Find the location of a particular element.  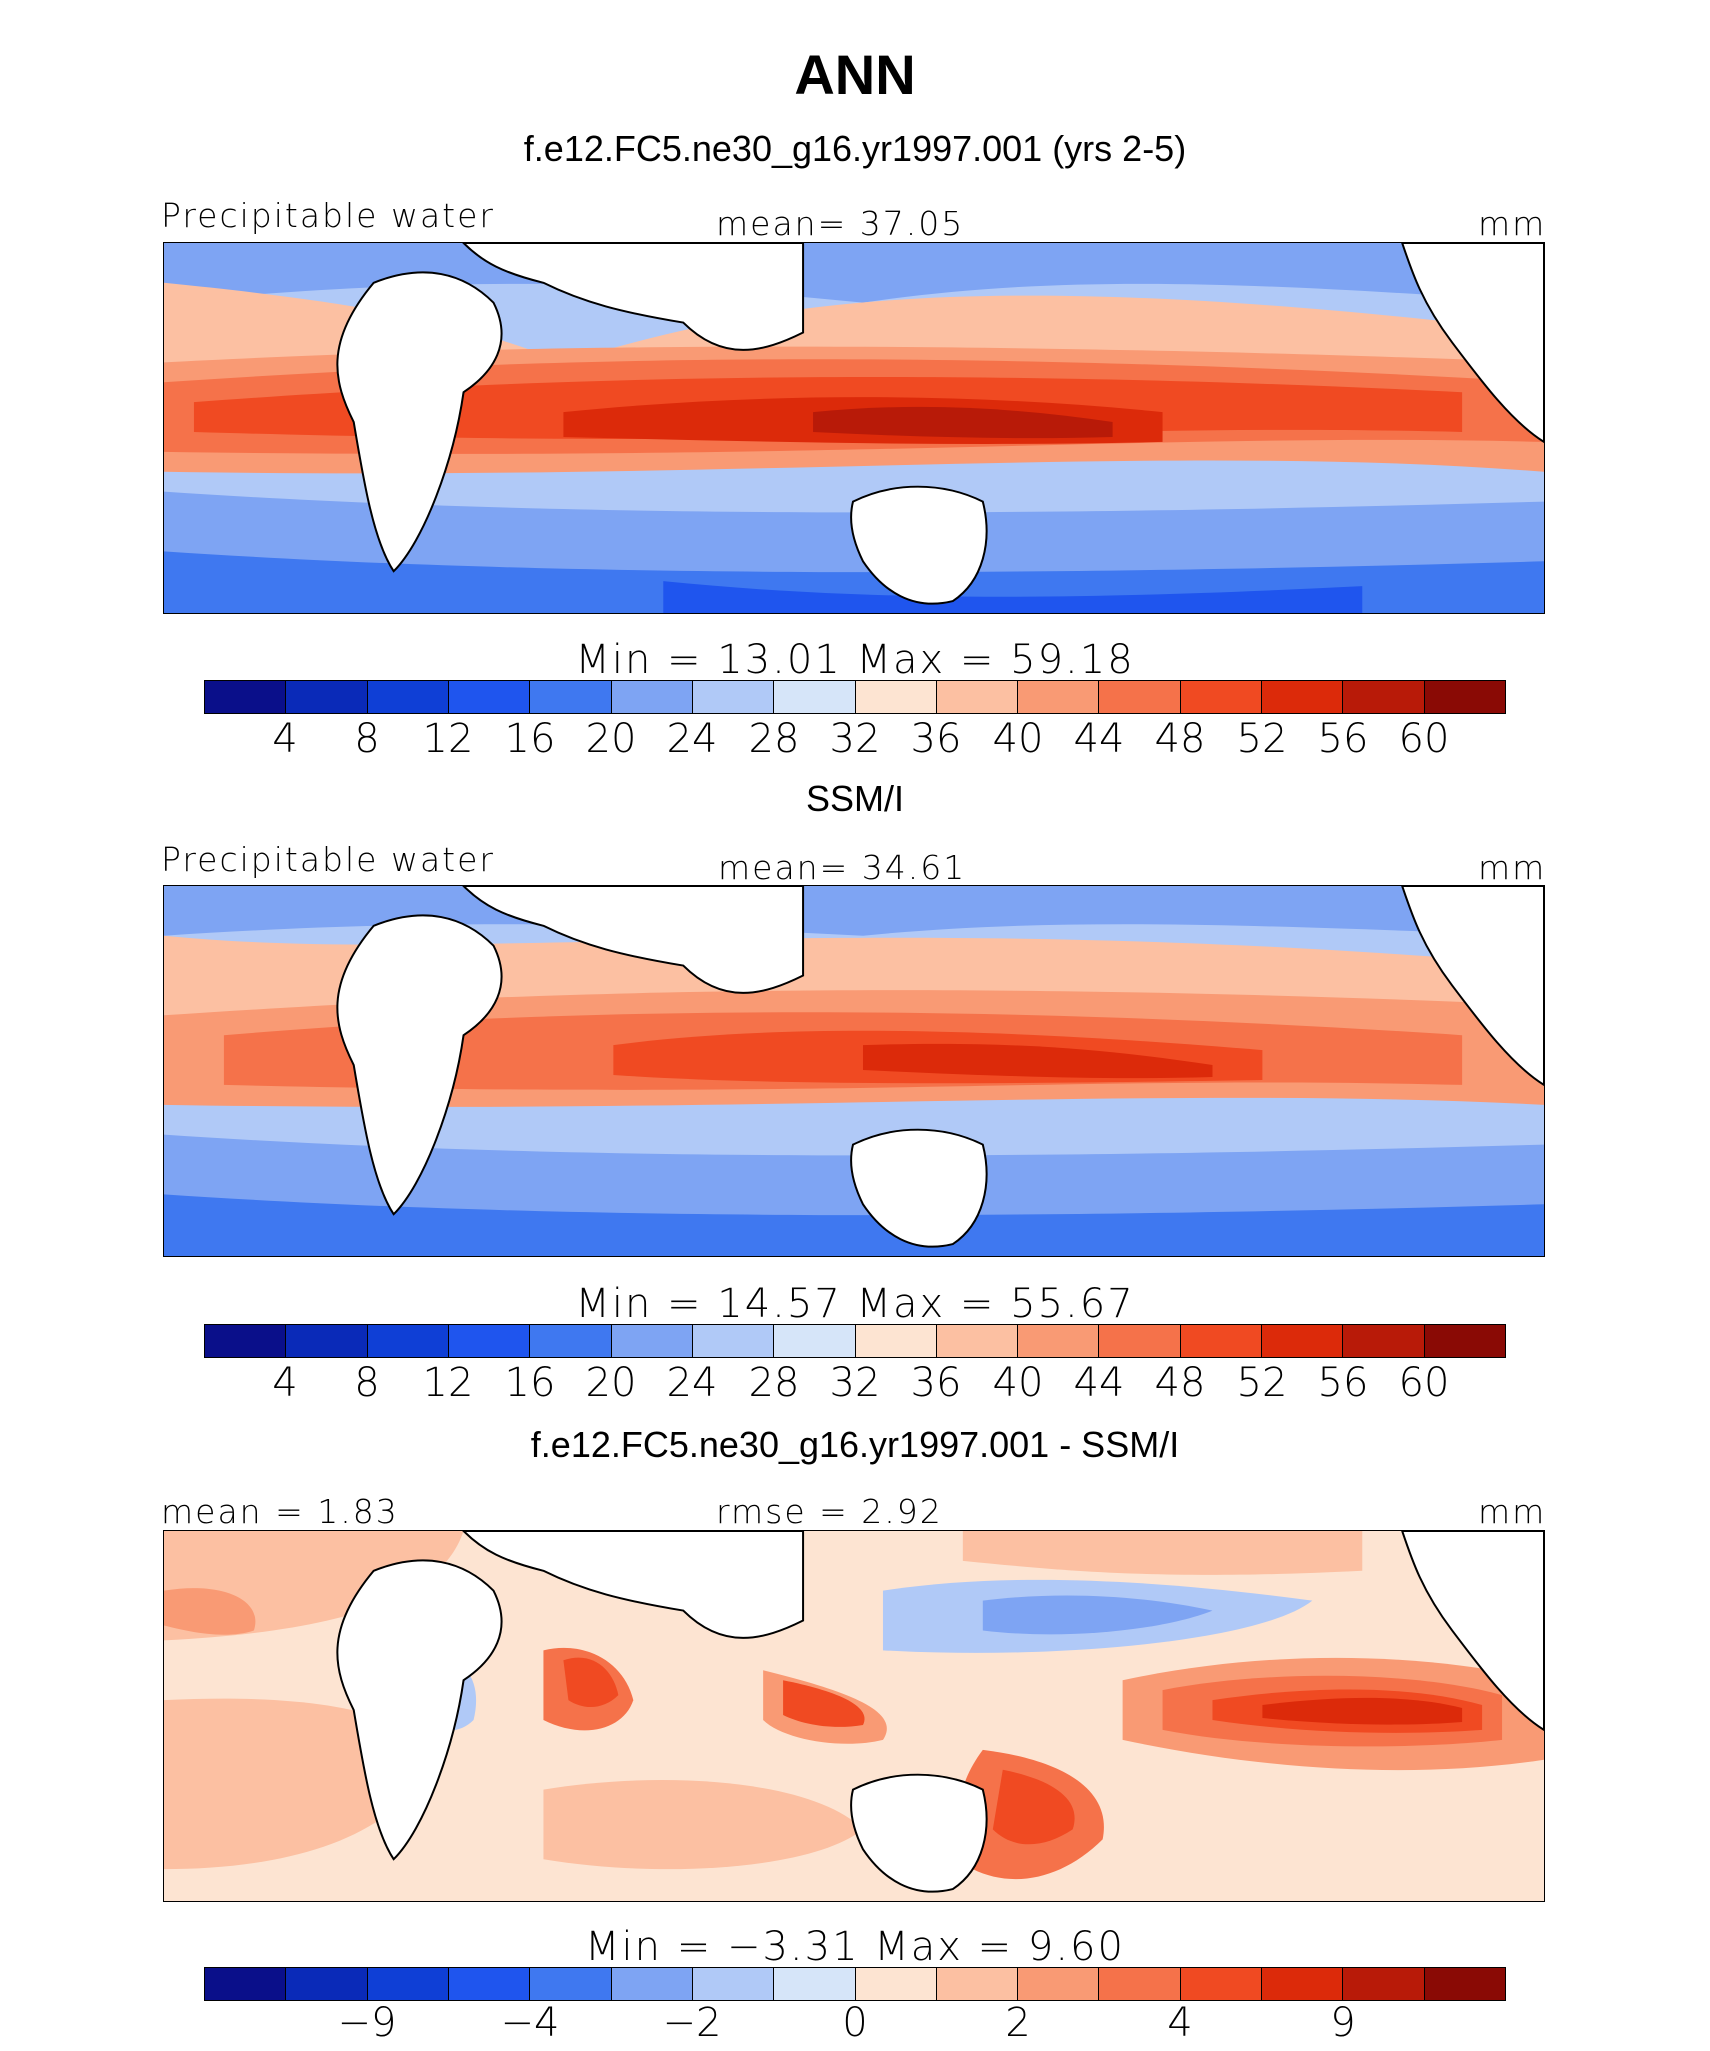

colorbar-tick: 2 is located at coordinates (1018, 2023).